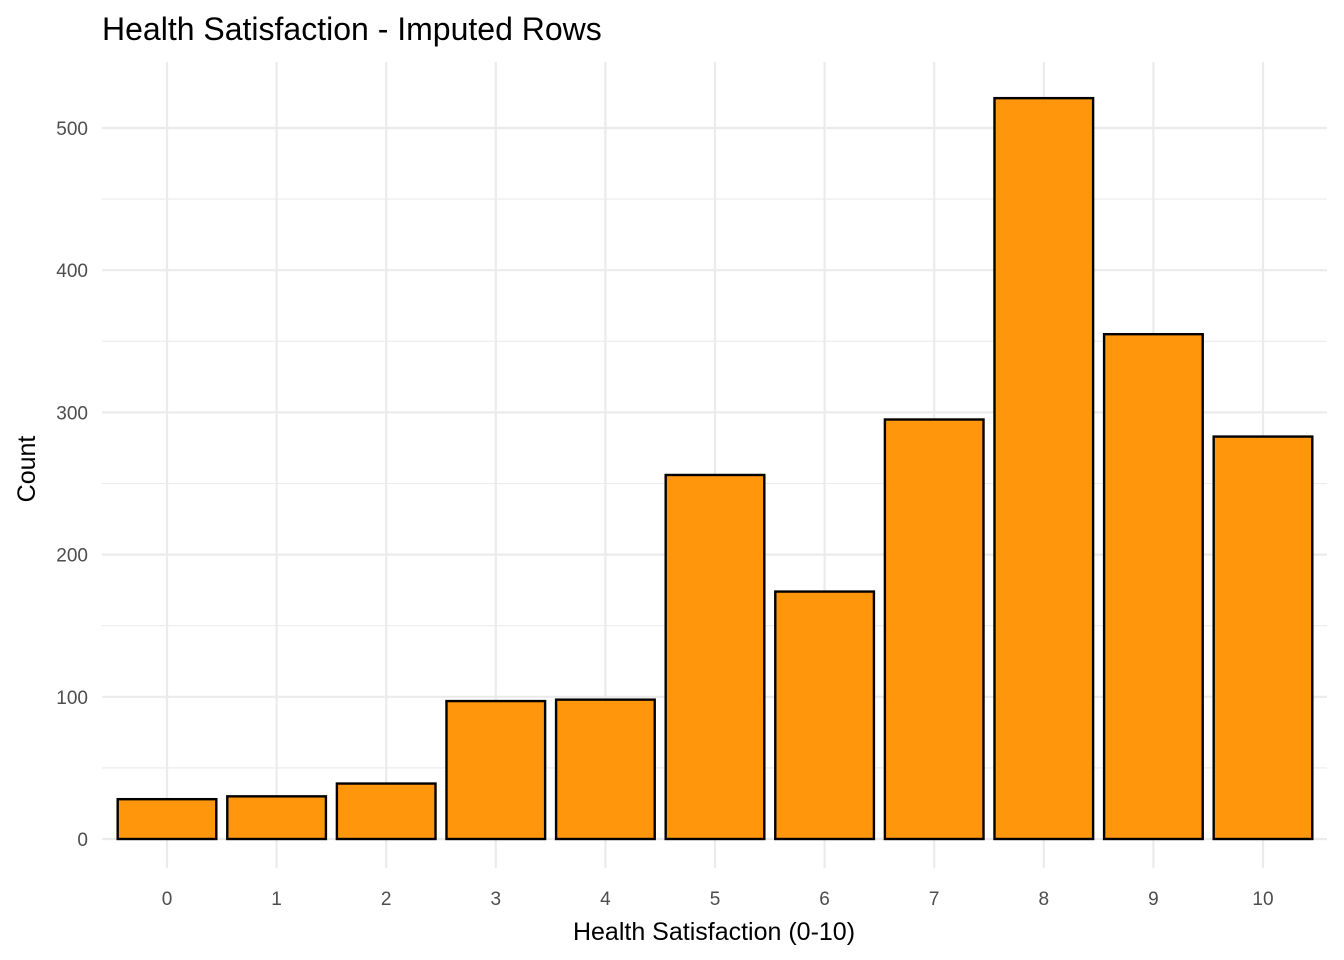 This screenshot has height=960, width=1344. I want to click on x-tick-label: 7, so click(934, 899).